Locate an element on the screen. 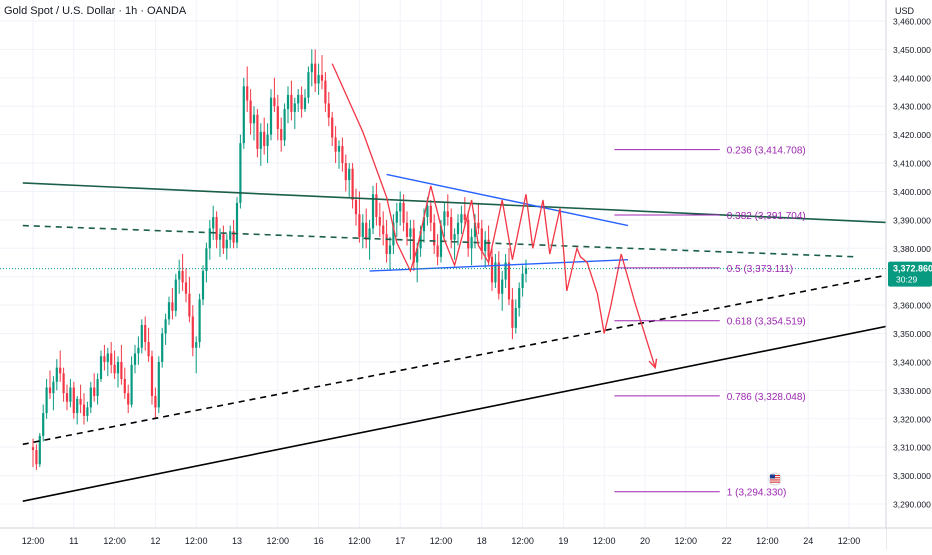 This screenshot has width=932, height=555. y-tick-label: 3,450.000 is located at coordinates (912, 50).